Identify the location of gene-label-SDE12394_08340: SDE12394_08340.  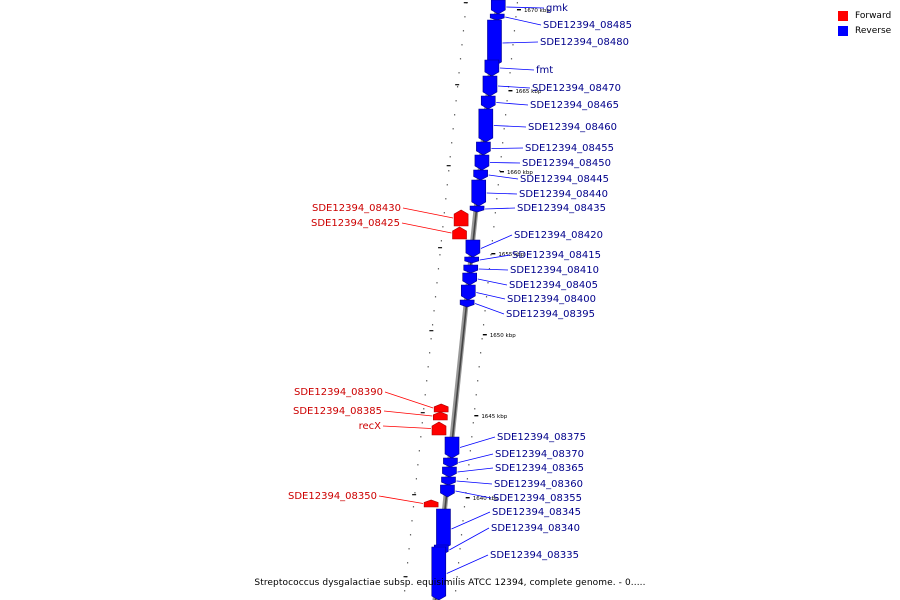
(535, 528).